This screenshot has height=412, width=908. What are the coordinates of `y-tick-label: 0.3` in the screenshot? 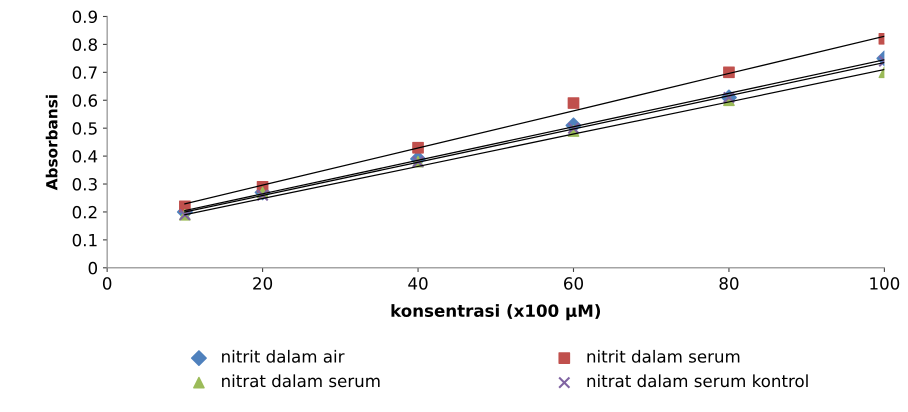 It's located at (84, 184).